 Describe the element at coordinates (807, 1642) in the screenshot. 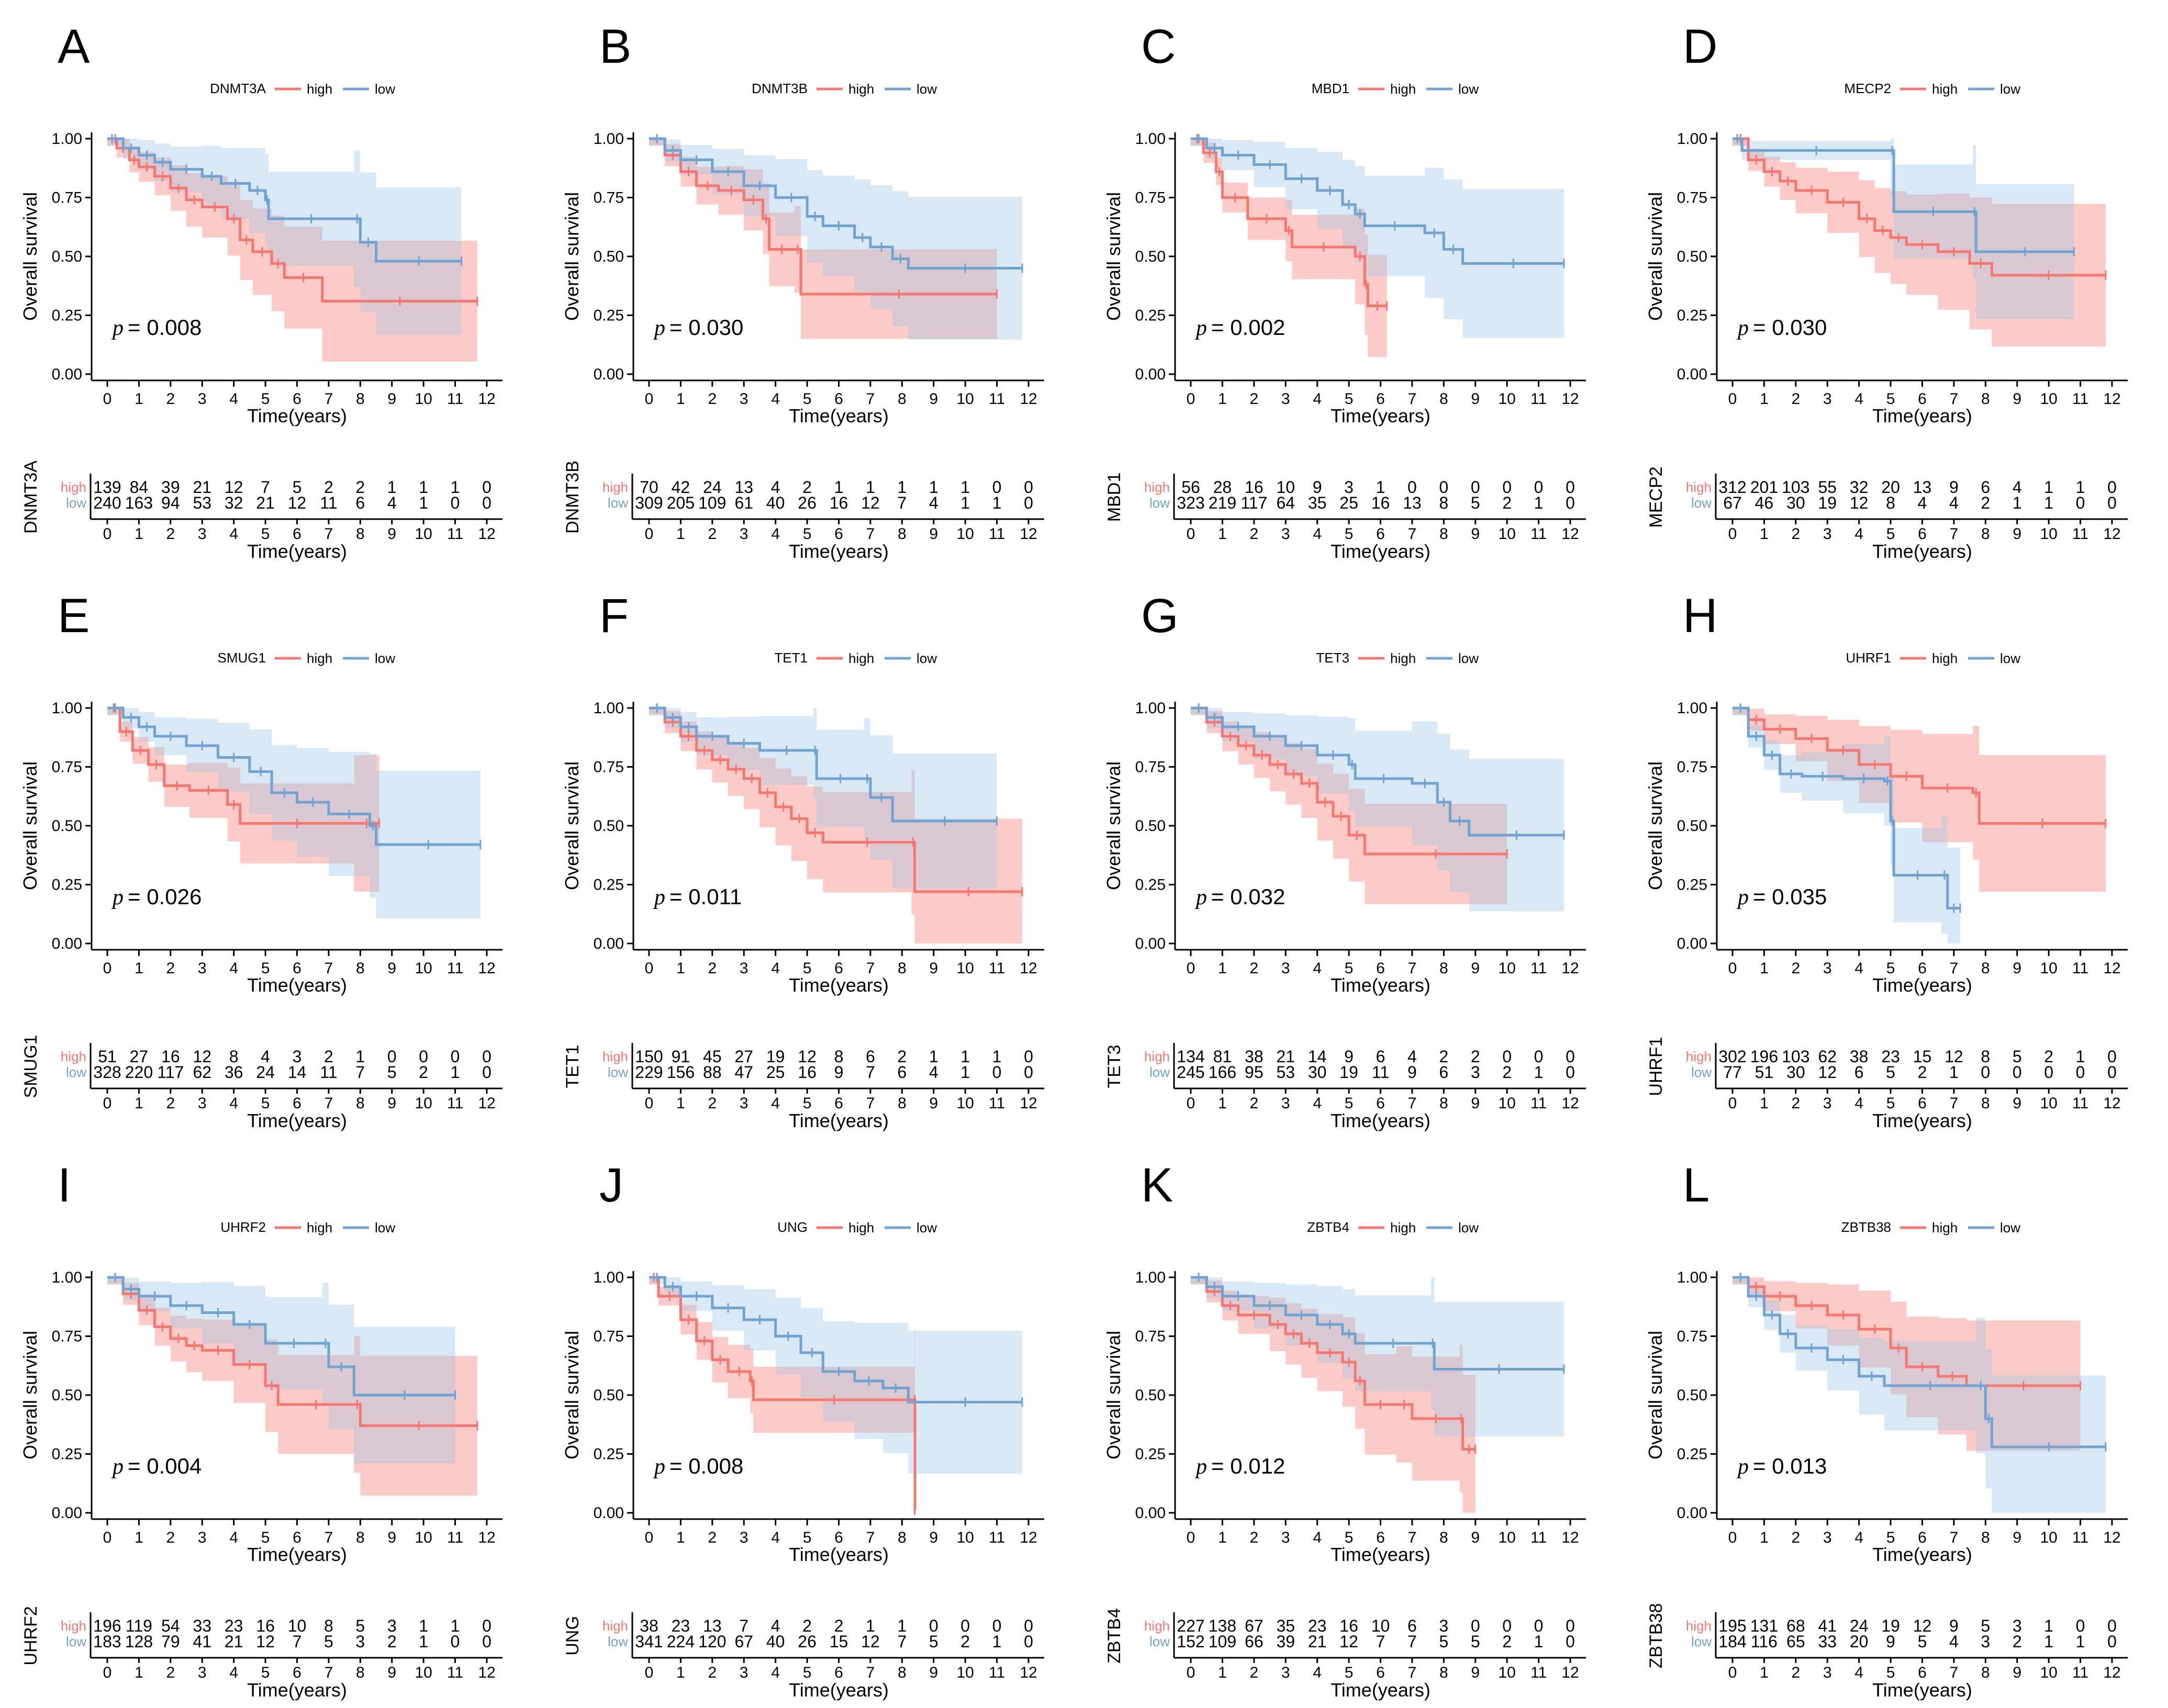

I see `risk-count-low: 26` at that location.